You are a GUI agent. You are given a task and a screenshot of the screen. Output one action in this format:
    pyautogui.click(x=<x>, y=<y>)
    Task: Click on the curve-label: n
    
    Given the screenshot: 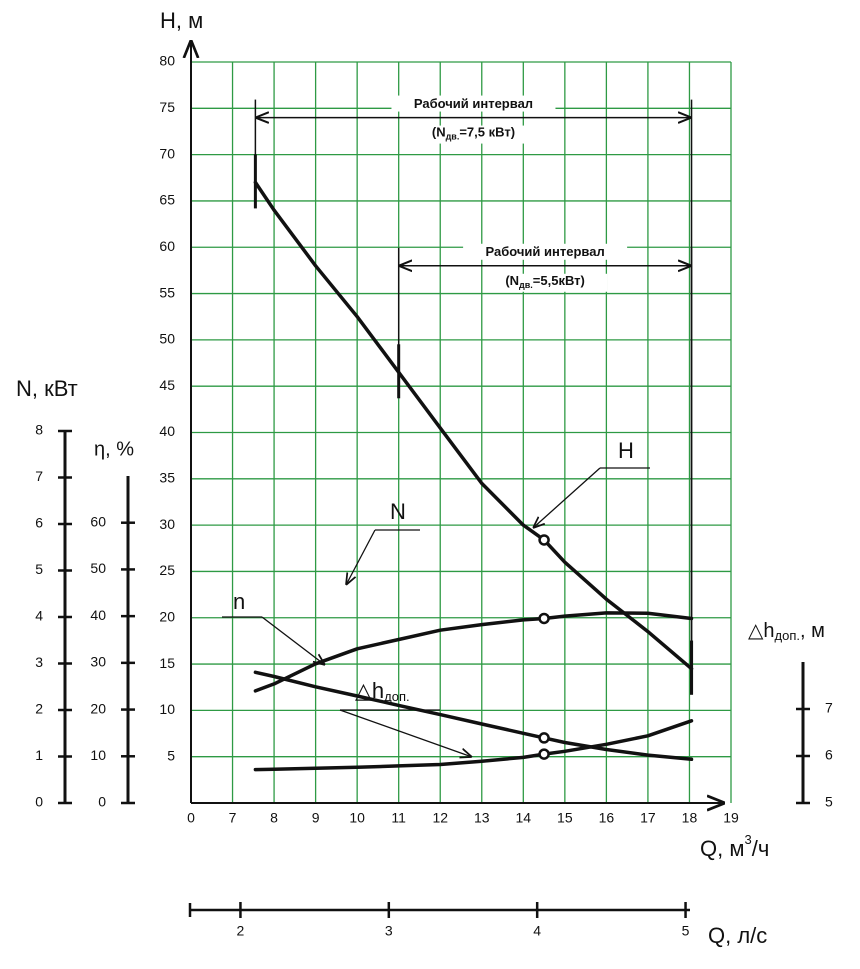 What is the action you would take?
    pyautogui.click(x=239, y=601)
    